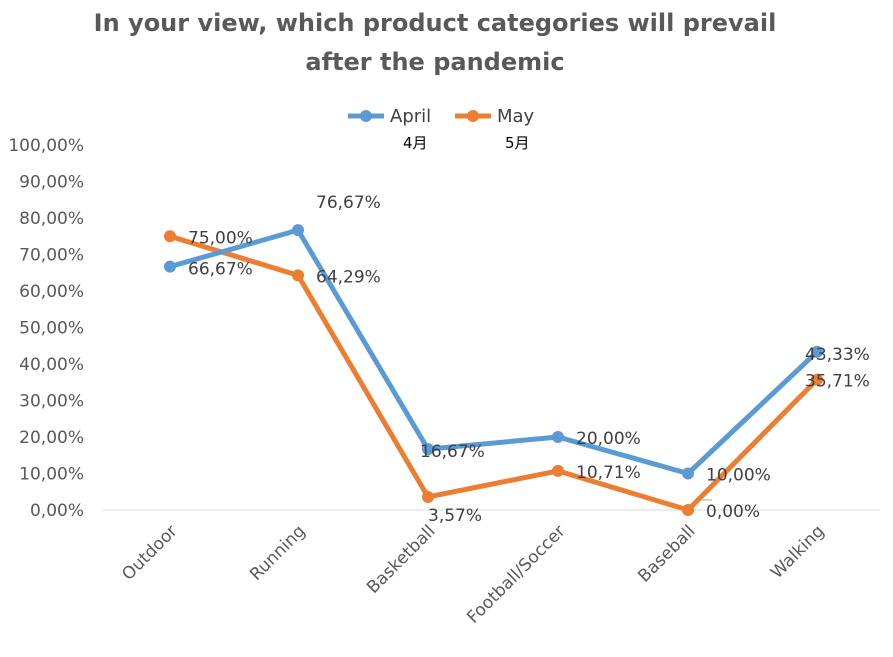 The height and width of the screenshot is (657, 893). Describe the element at coordinates (348, 203) in the screenshot. I see `data-label: 76,67%` at that location.